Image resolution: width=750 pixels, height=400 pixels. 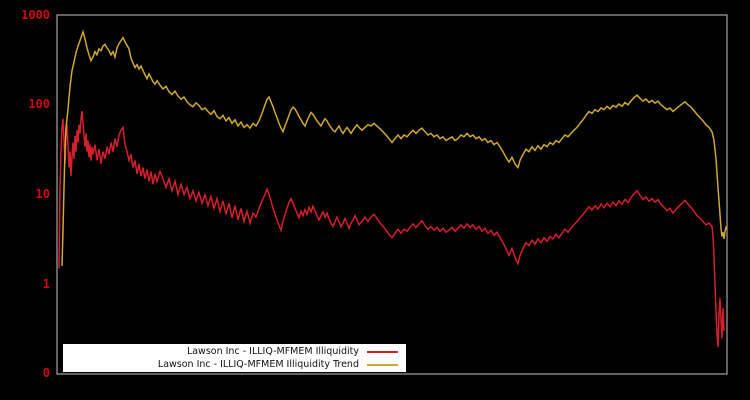 What do you see at coordinates (42, 194) in the screenshot?
I see `y-tick-label-10: 10` at bounding box center [42, 194].